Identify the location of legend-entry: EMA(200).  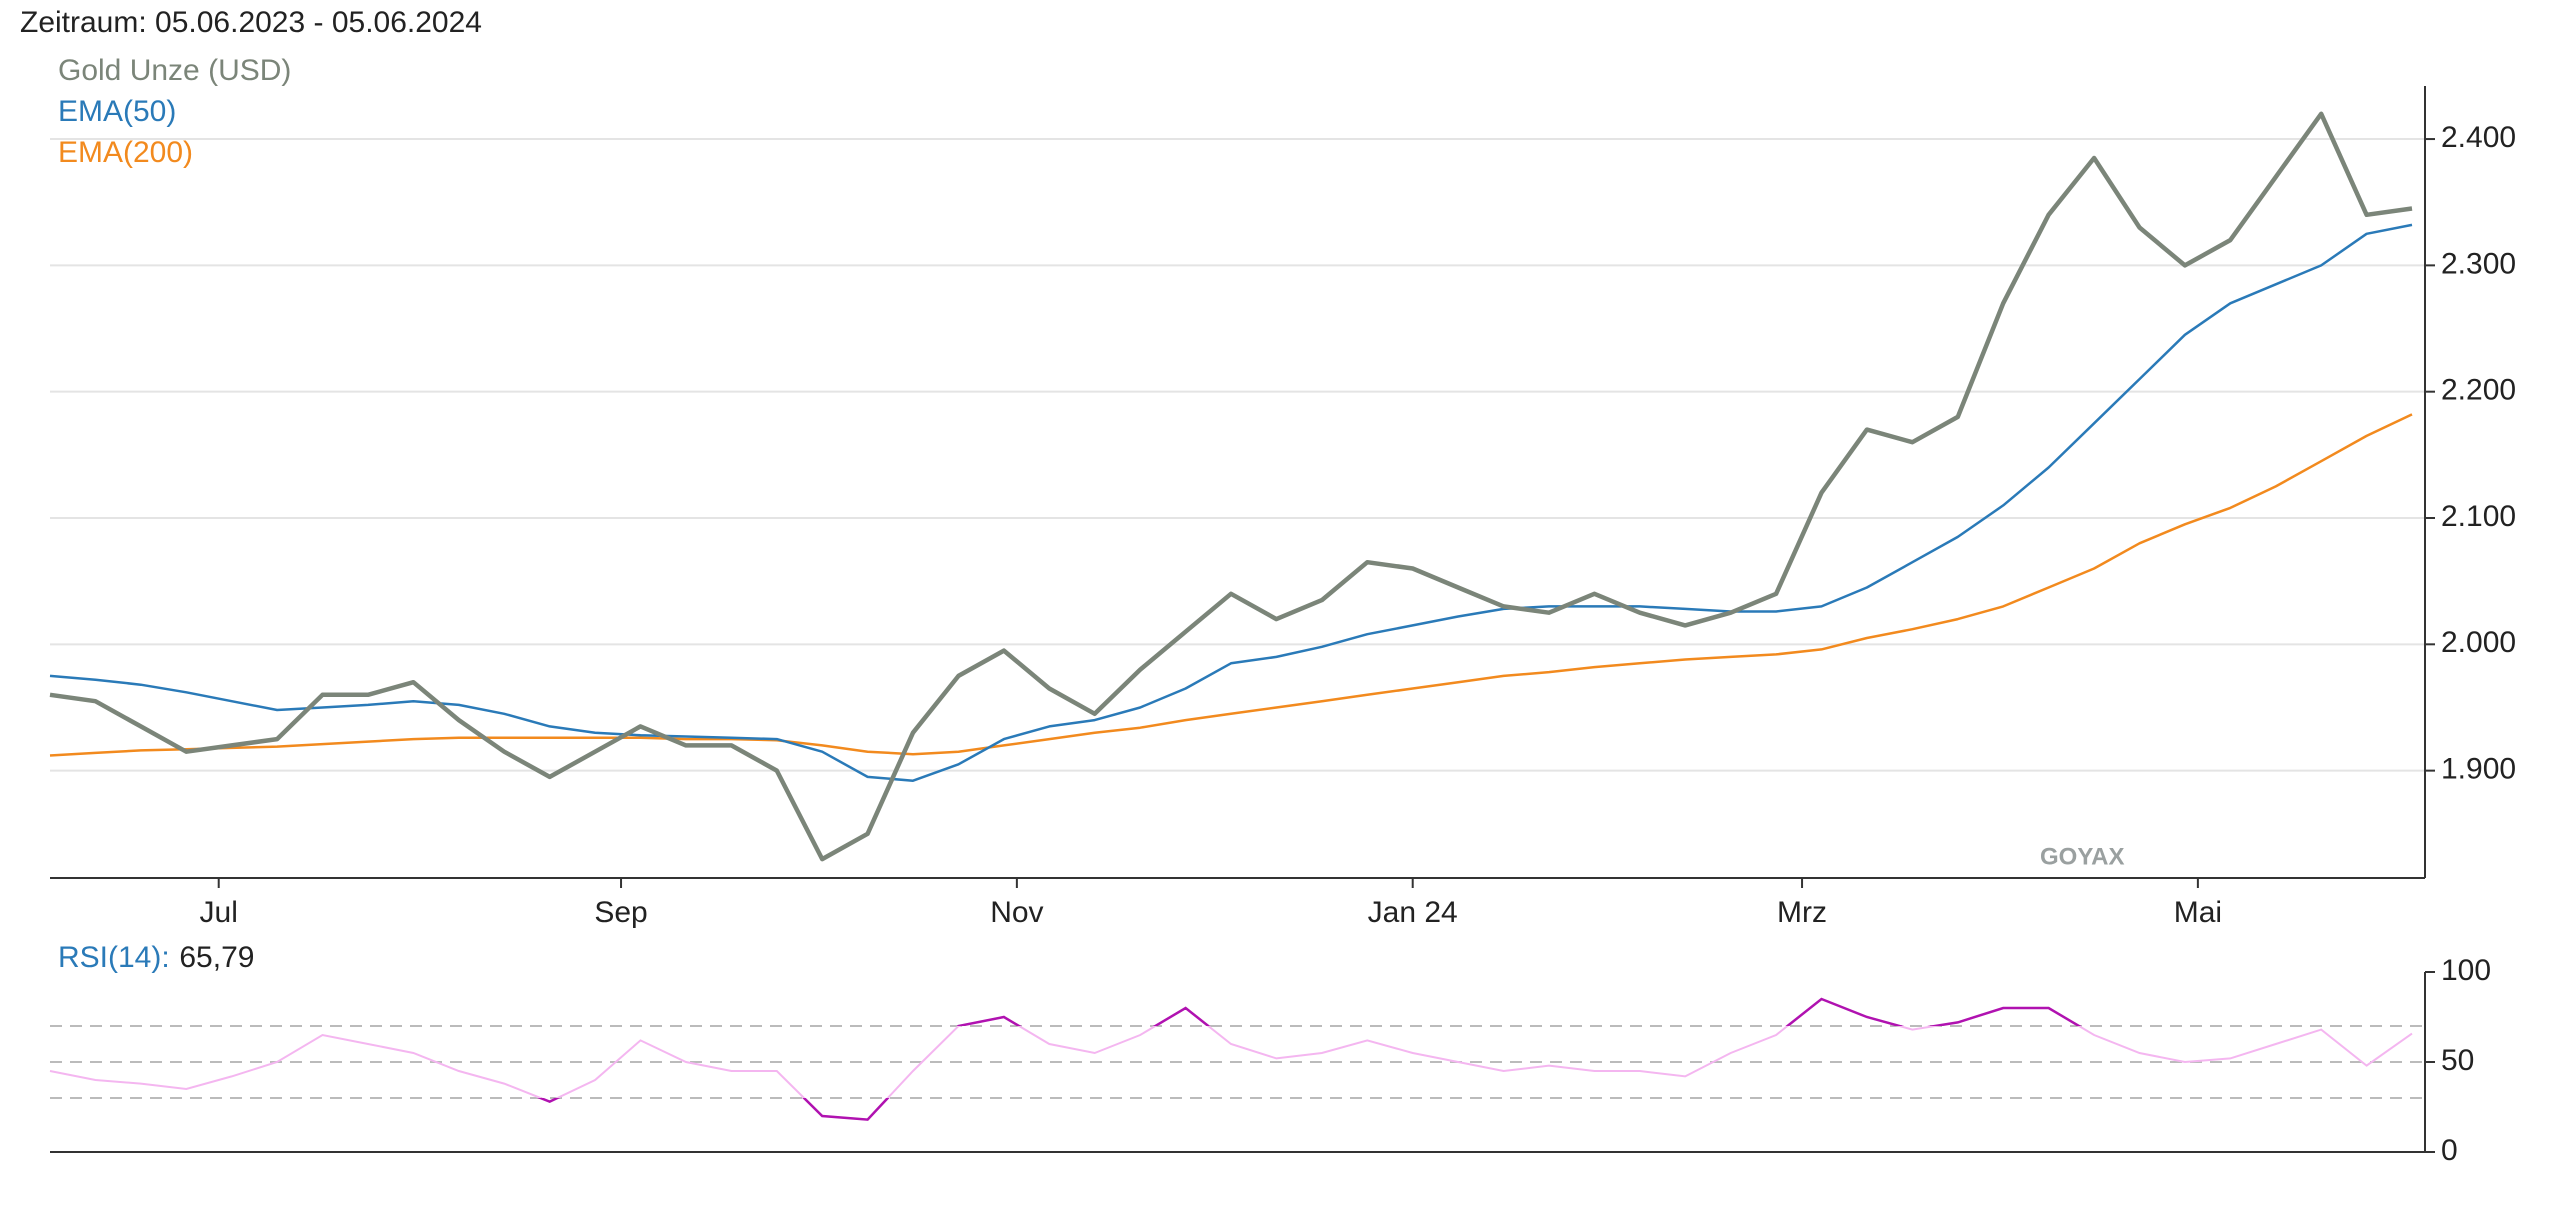
(125, 152).